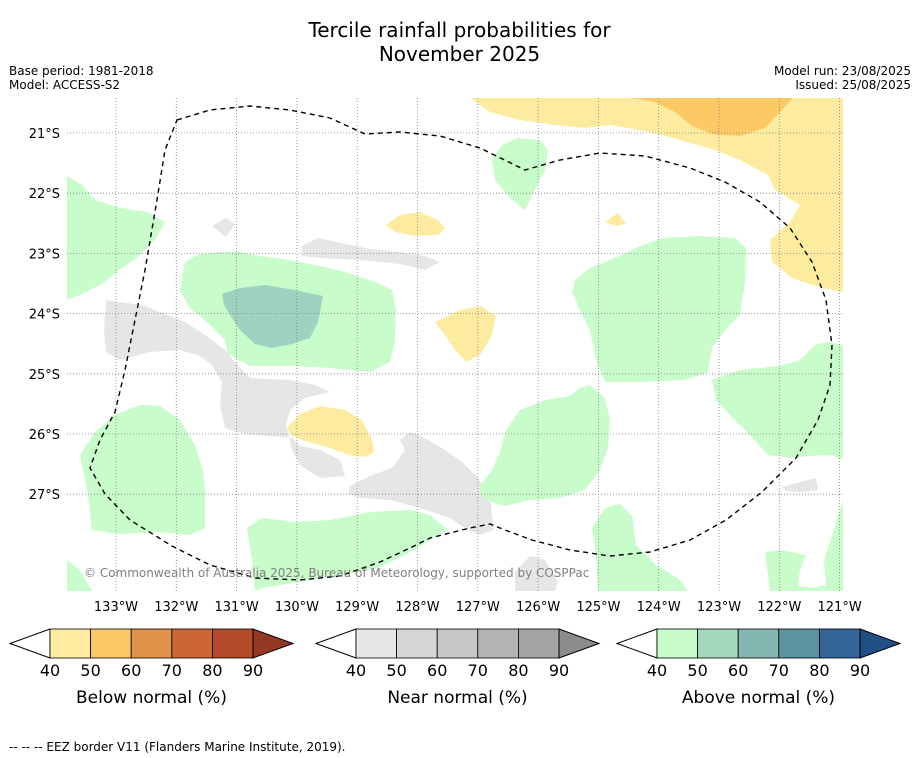  Describe the element at coordinates (44, 375) in the screenshot. I see `latitude-label: 25°S` at that location.